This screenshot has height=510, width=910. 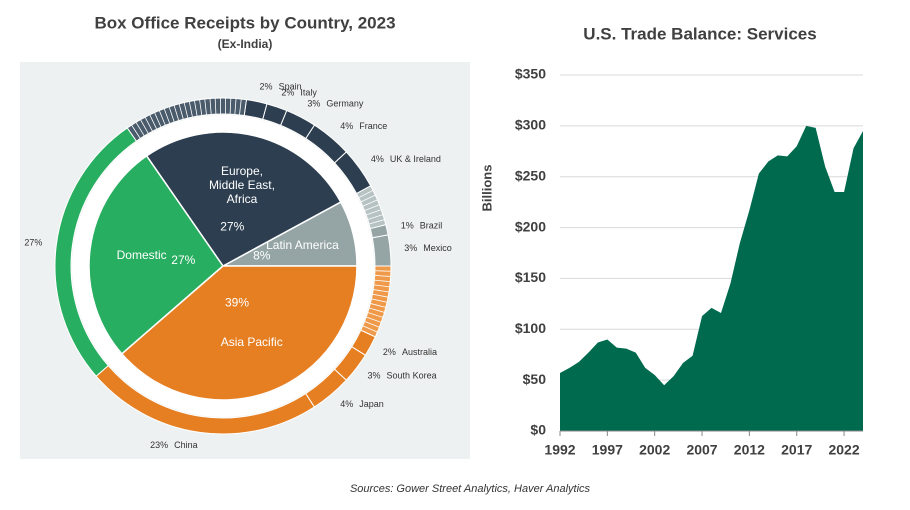 I want to click on ring-value-label: 27%, so click(x=33, y=243).